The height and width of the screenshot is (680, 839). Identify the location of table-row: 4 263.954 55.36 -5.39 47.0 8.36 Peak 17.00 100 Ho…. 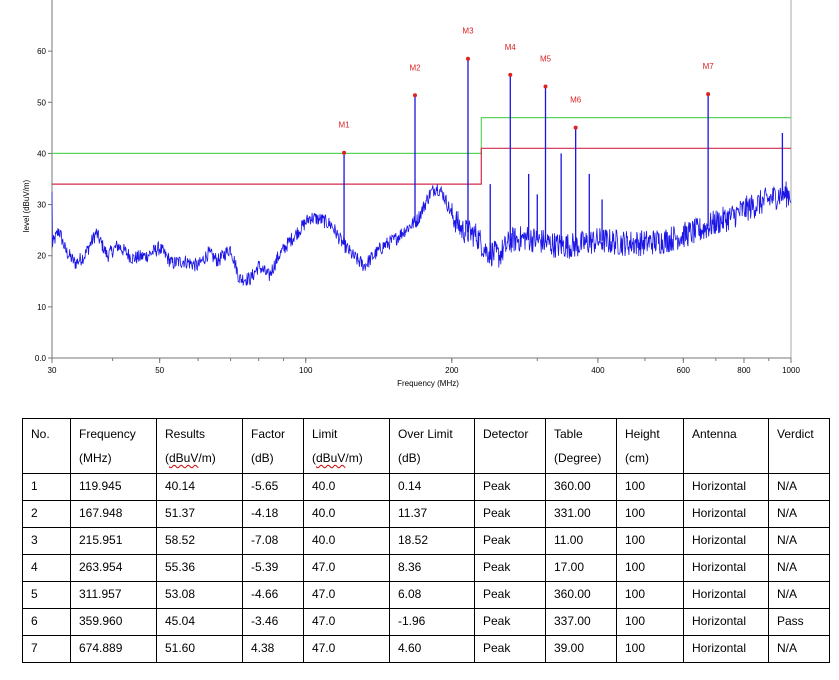
(426, 568).